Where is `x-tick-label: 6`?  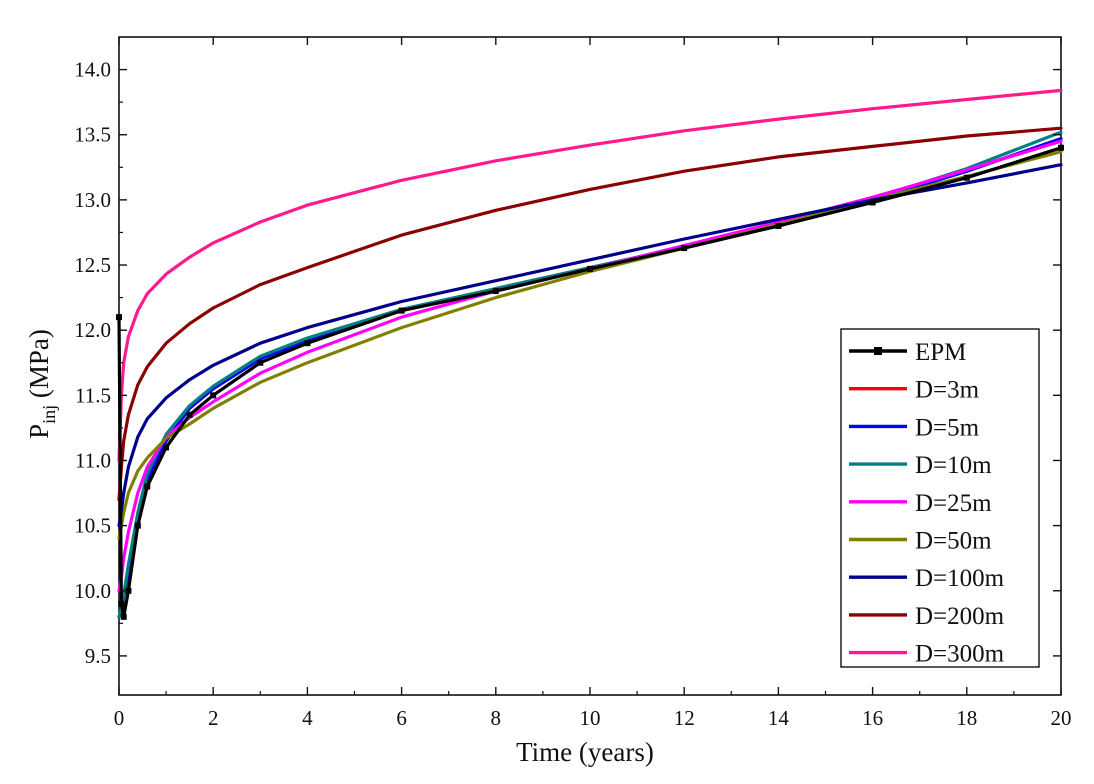 x-tick-label: 6 is located at coordinates (401, 718).